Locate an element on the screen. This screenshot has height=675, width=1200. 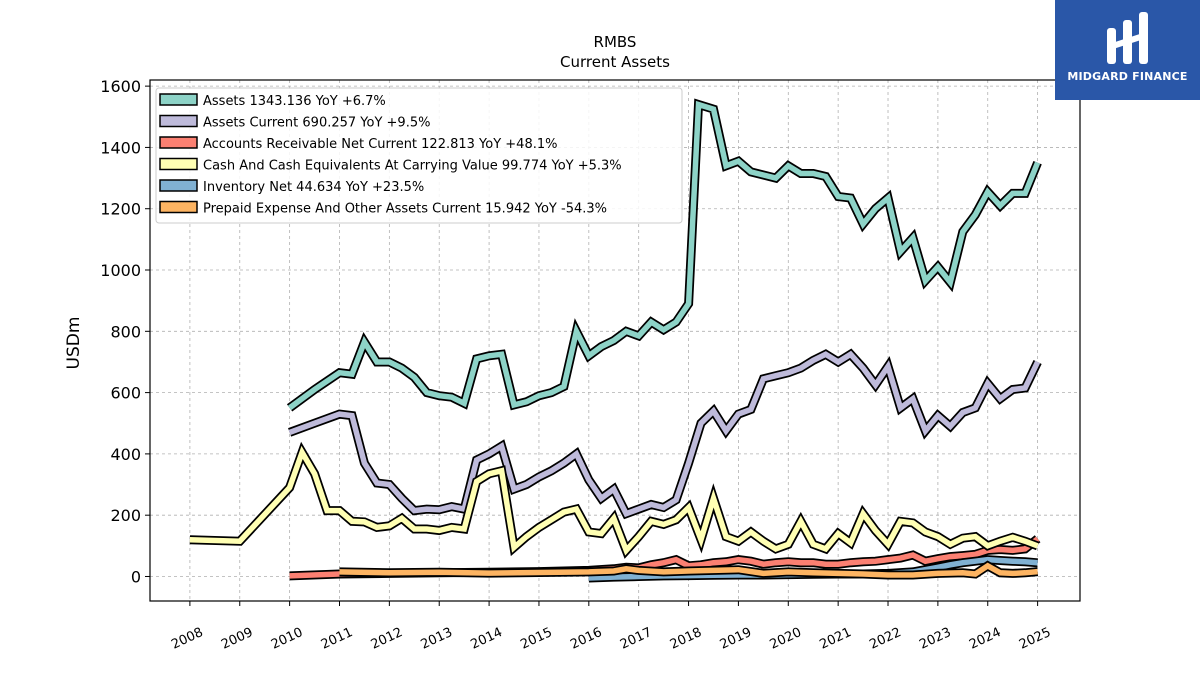
legend-label: Assets 1343.136 YoY +6.7% is located at coordinates (294, 101).